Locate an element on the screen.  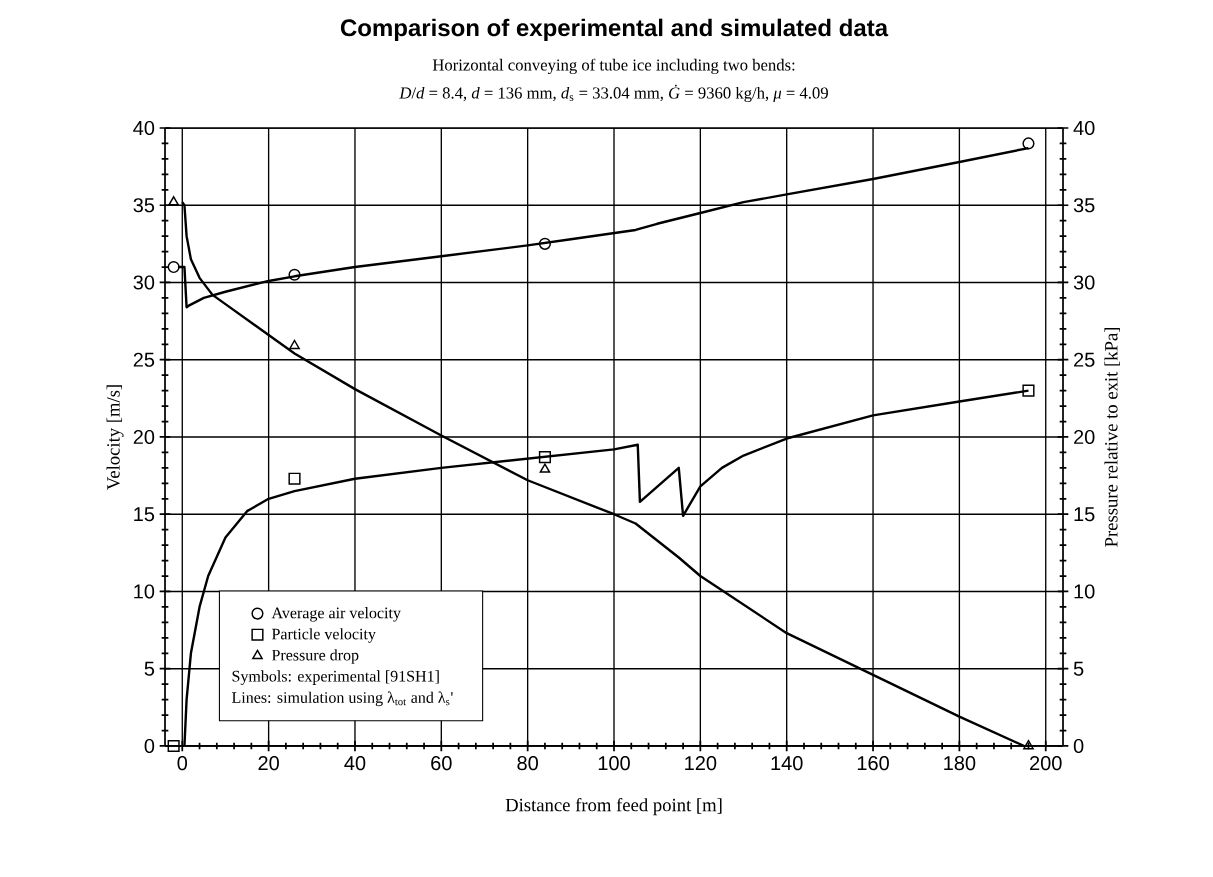
y2-axis-title: Pressure relative to exit [kPa] is located at coordinates (1112, 437).